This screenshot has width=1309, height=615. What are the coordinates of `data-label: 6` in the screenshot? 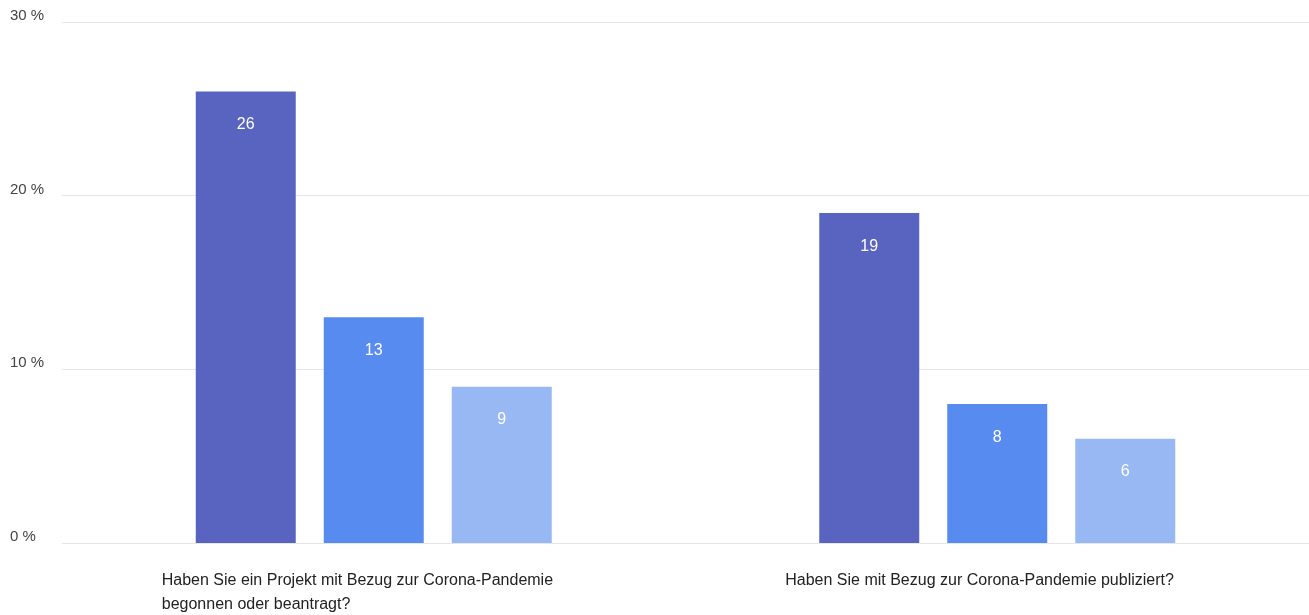 It's located at (1125, 471).